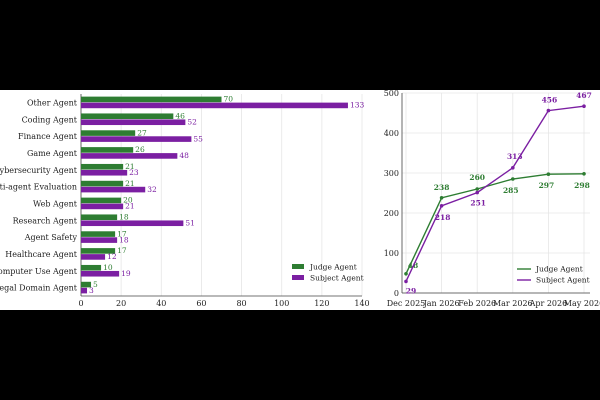 Image resolution: width=600 pixels, height=400 pixels. What do you see at coordinates (411, 290) in the screenshot?
I see `data-label: 29` at bounding box center [411, 290].